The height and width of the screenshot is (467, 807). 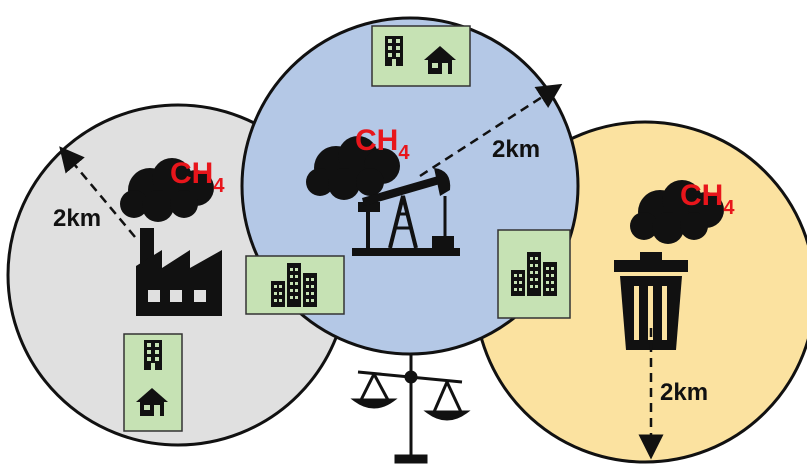 What do you see at coordinates (421, 56) in the screenshot?
I see `center-residential-box` at bounding box center [421, 56].